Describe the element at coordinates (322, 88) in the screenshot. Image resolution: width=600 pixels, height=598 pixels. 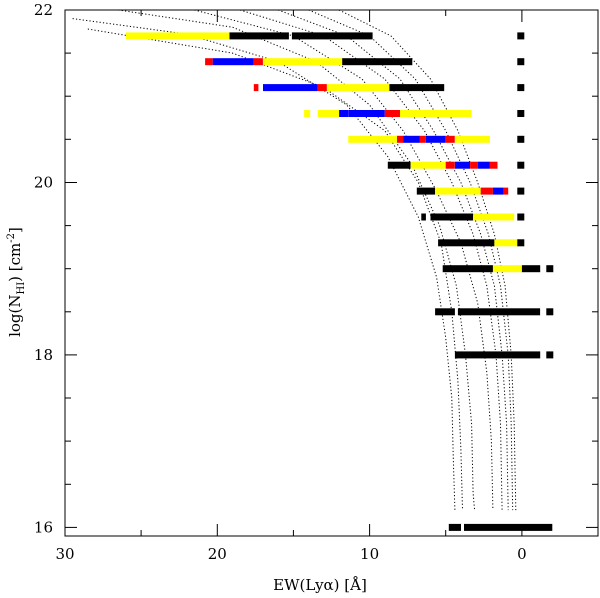
I see `bar-segment-row2-2-red` at that location.